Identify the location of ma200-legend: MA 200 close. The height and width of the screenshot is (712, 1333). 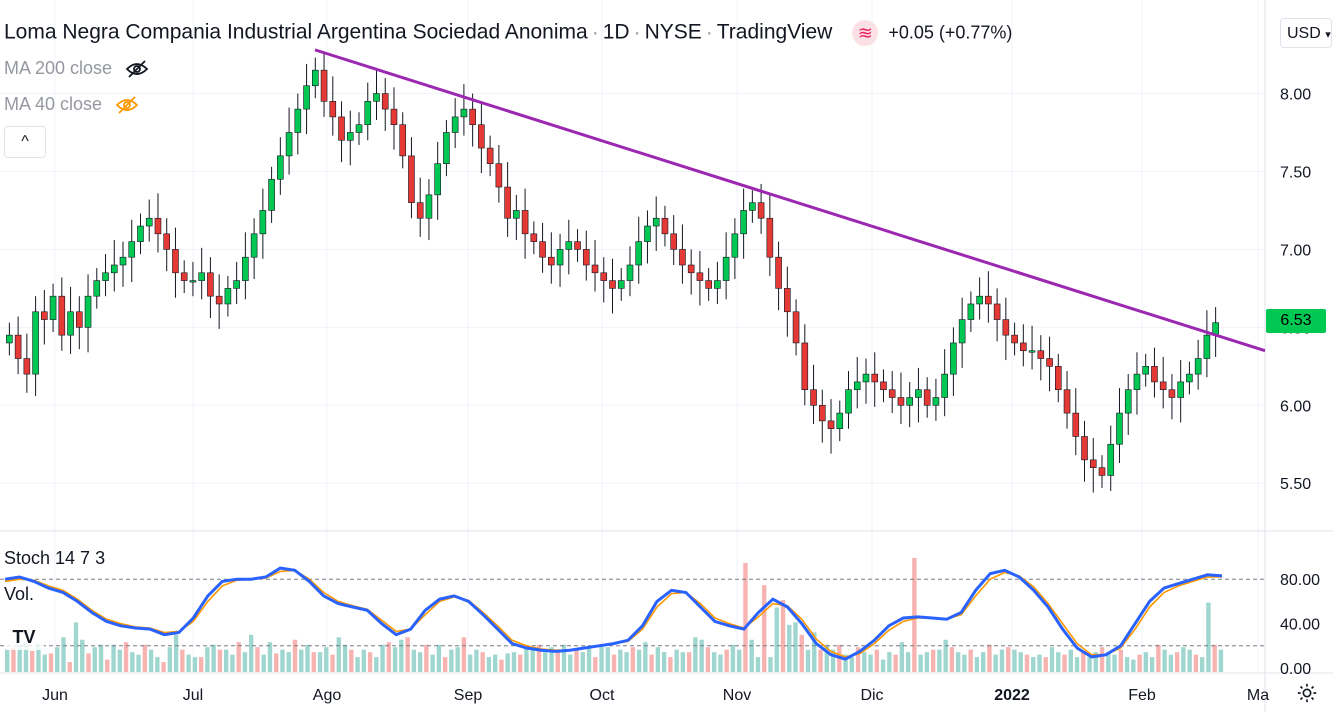
(76, 68).